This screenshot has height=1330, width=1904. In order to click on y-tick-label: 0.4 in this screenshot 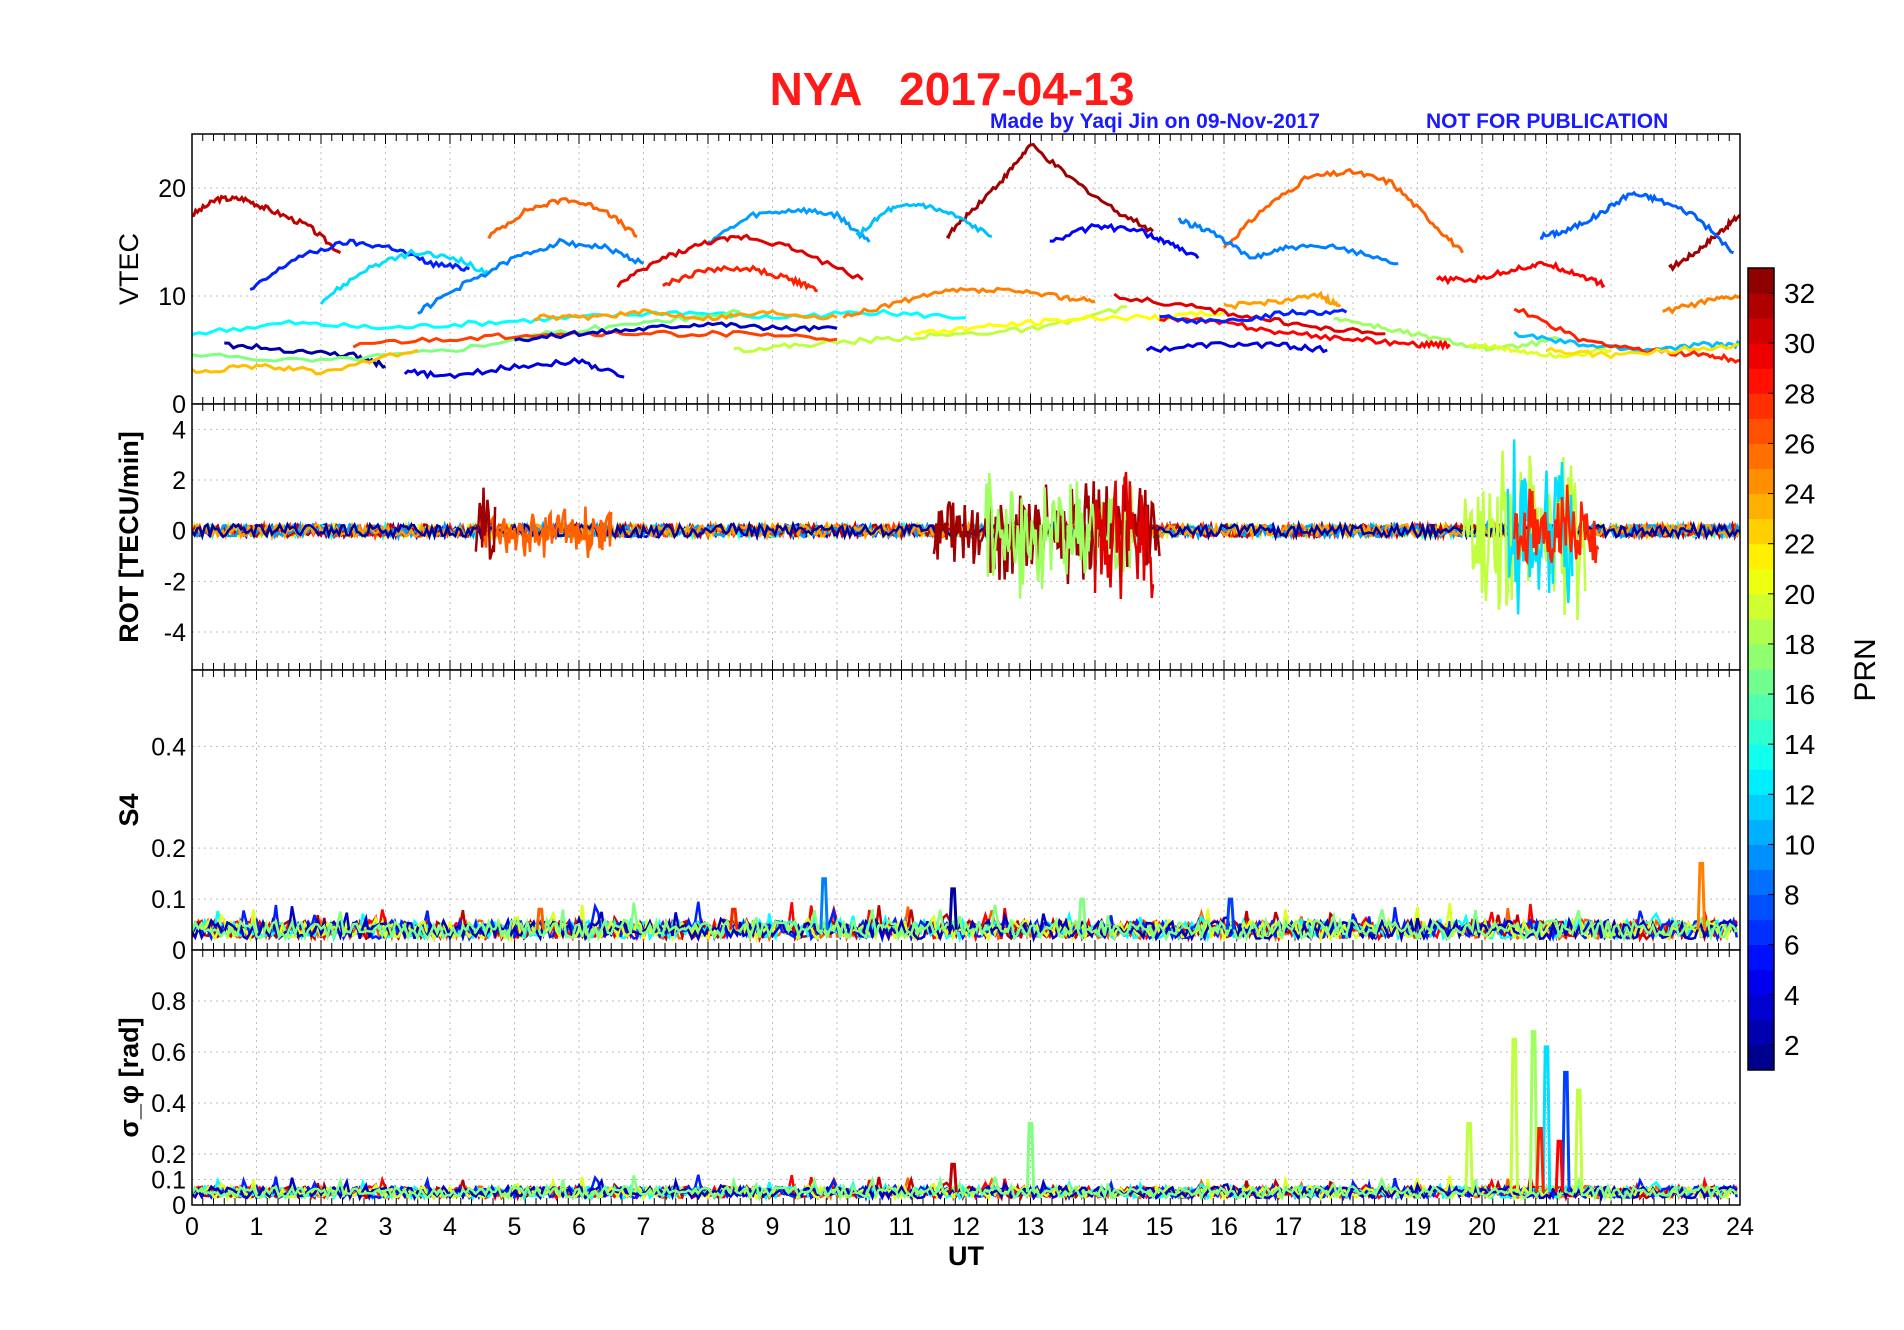, I will do `click(168, 1104)`.